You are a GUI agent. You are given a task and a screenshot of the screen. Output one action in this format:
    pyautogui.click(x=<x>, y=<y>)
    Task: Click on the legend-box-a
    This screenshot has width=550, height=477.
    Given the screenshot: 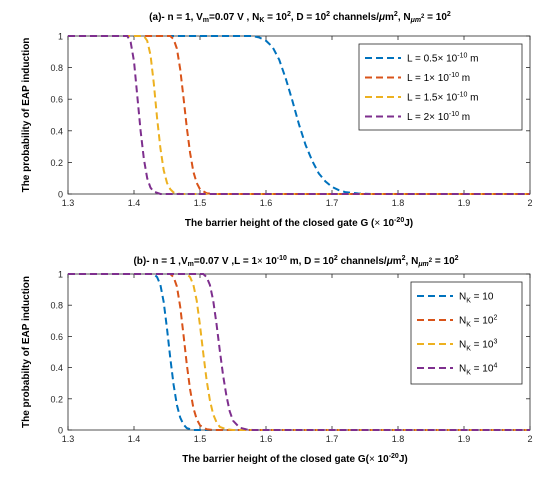 What is the action you would take?
    pyautogui.click(x=440, y=87)
    